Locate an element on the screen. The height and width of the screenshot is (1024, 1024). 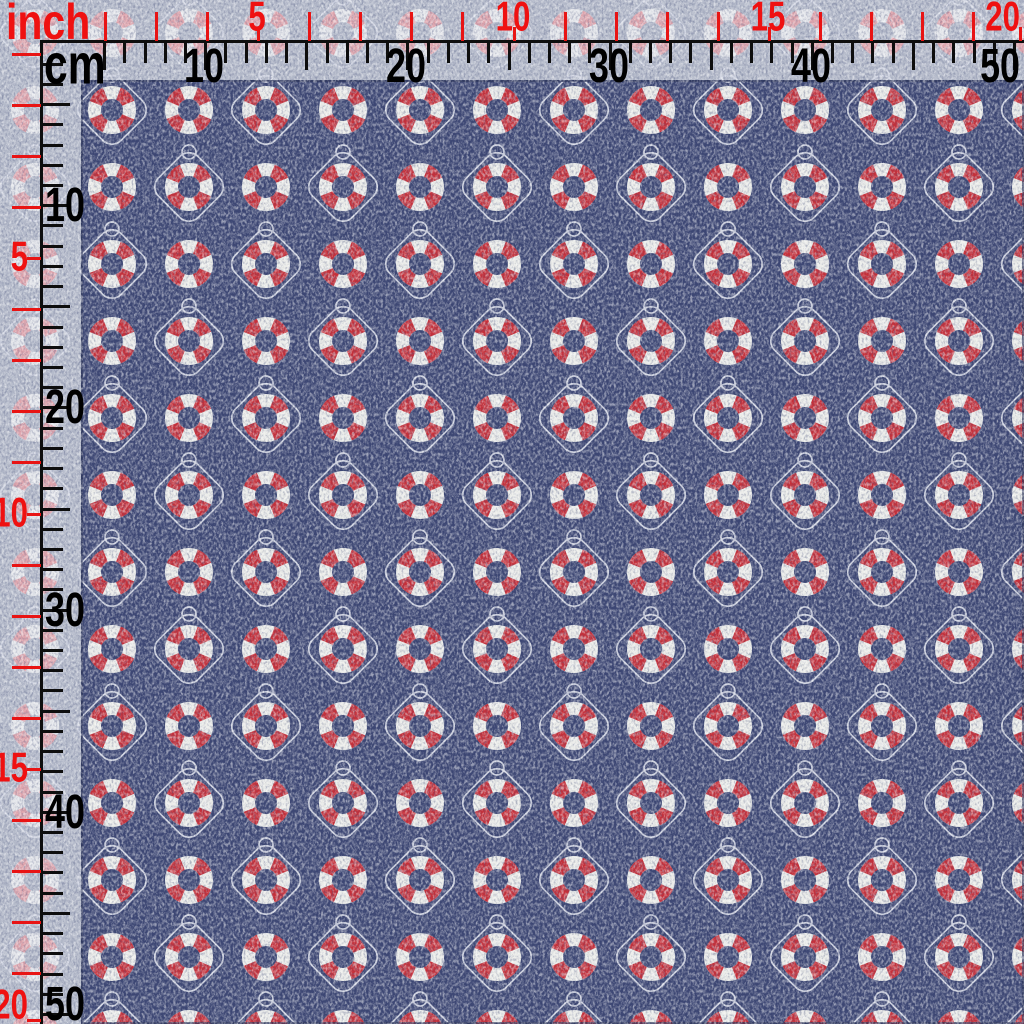
inch-number: 5 is located at coordinates (19, 257).